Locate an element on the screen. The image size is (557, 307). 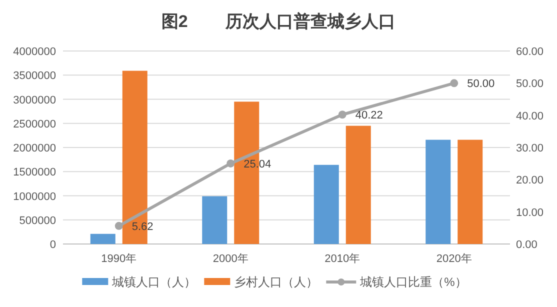
legend-label: 城镇人口比重（%） is located at coordinates (413, 282).